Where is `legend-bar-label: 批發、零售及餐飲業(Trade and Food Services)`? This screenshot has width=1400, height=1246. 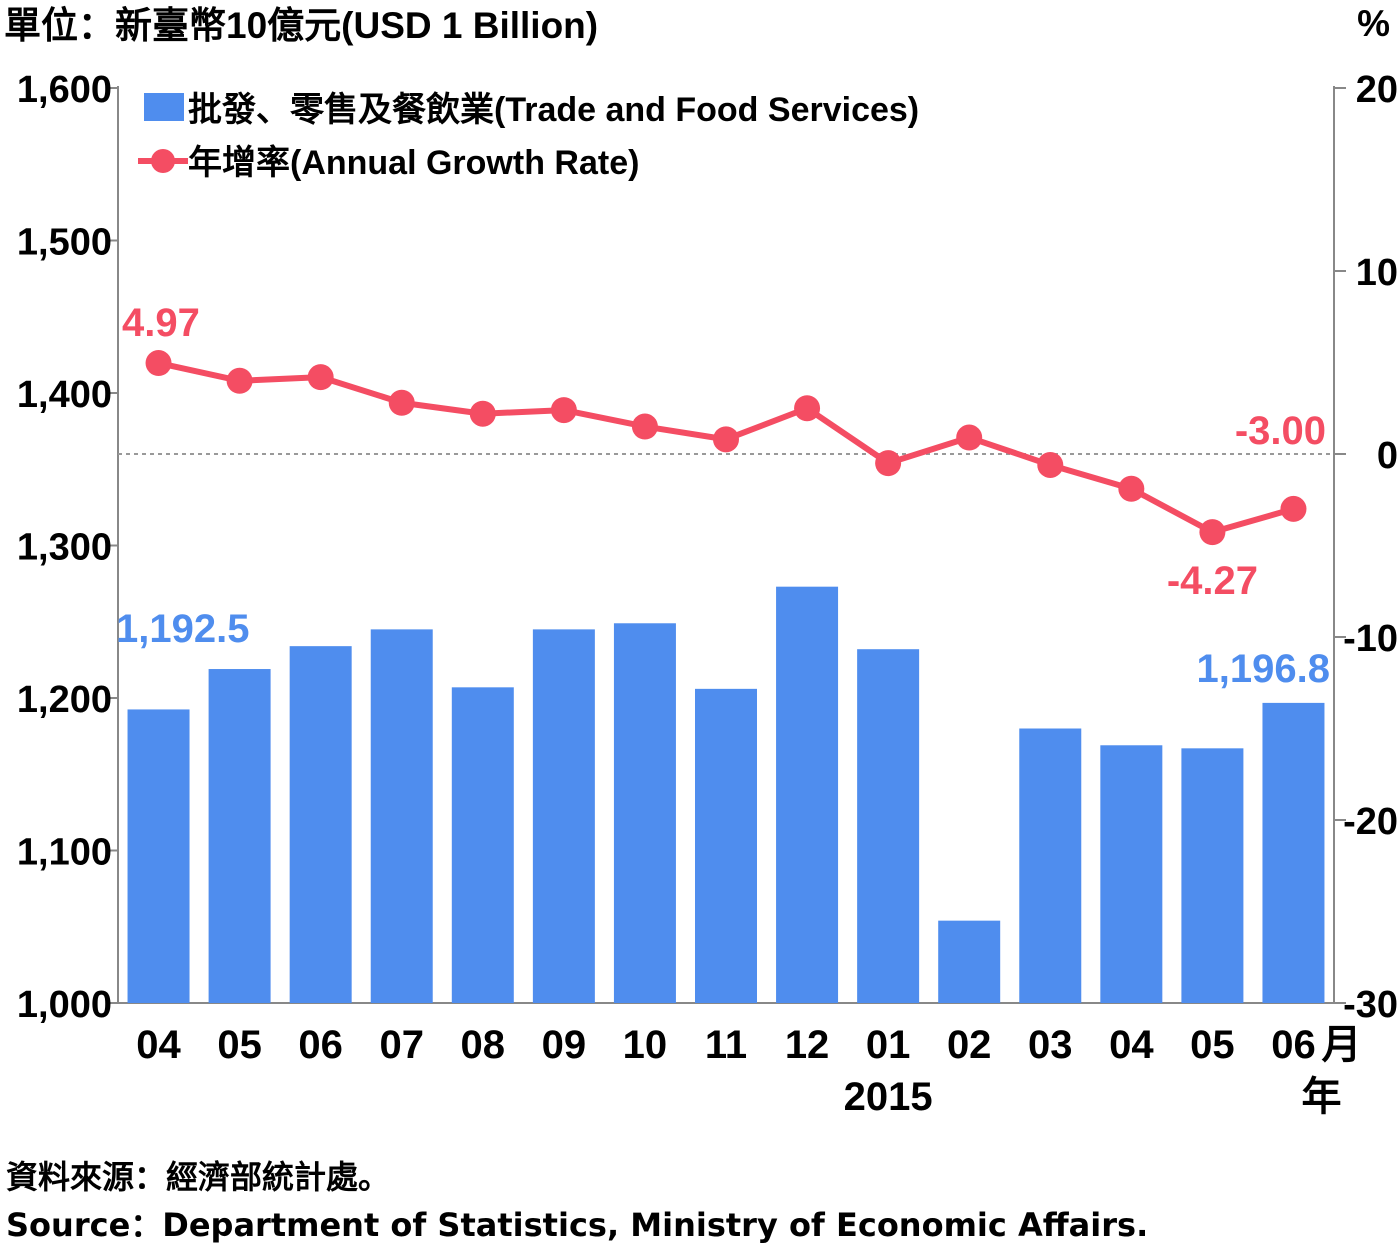 legend-bar-label: 批發、零售及餐飲業(Trade and Food Services) is located at coordinates (553, 110).